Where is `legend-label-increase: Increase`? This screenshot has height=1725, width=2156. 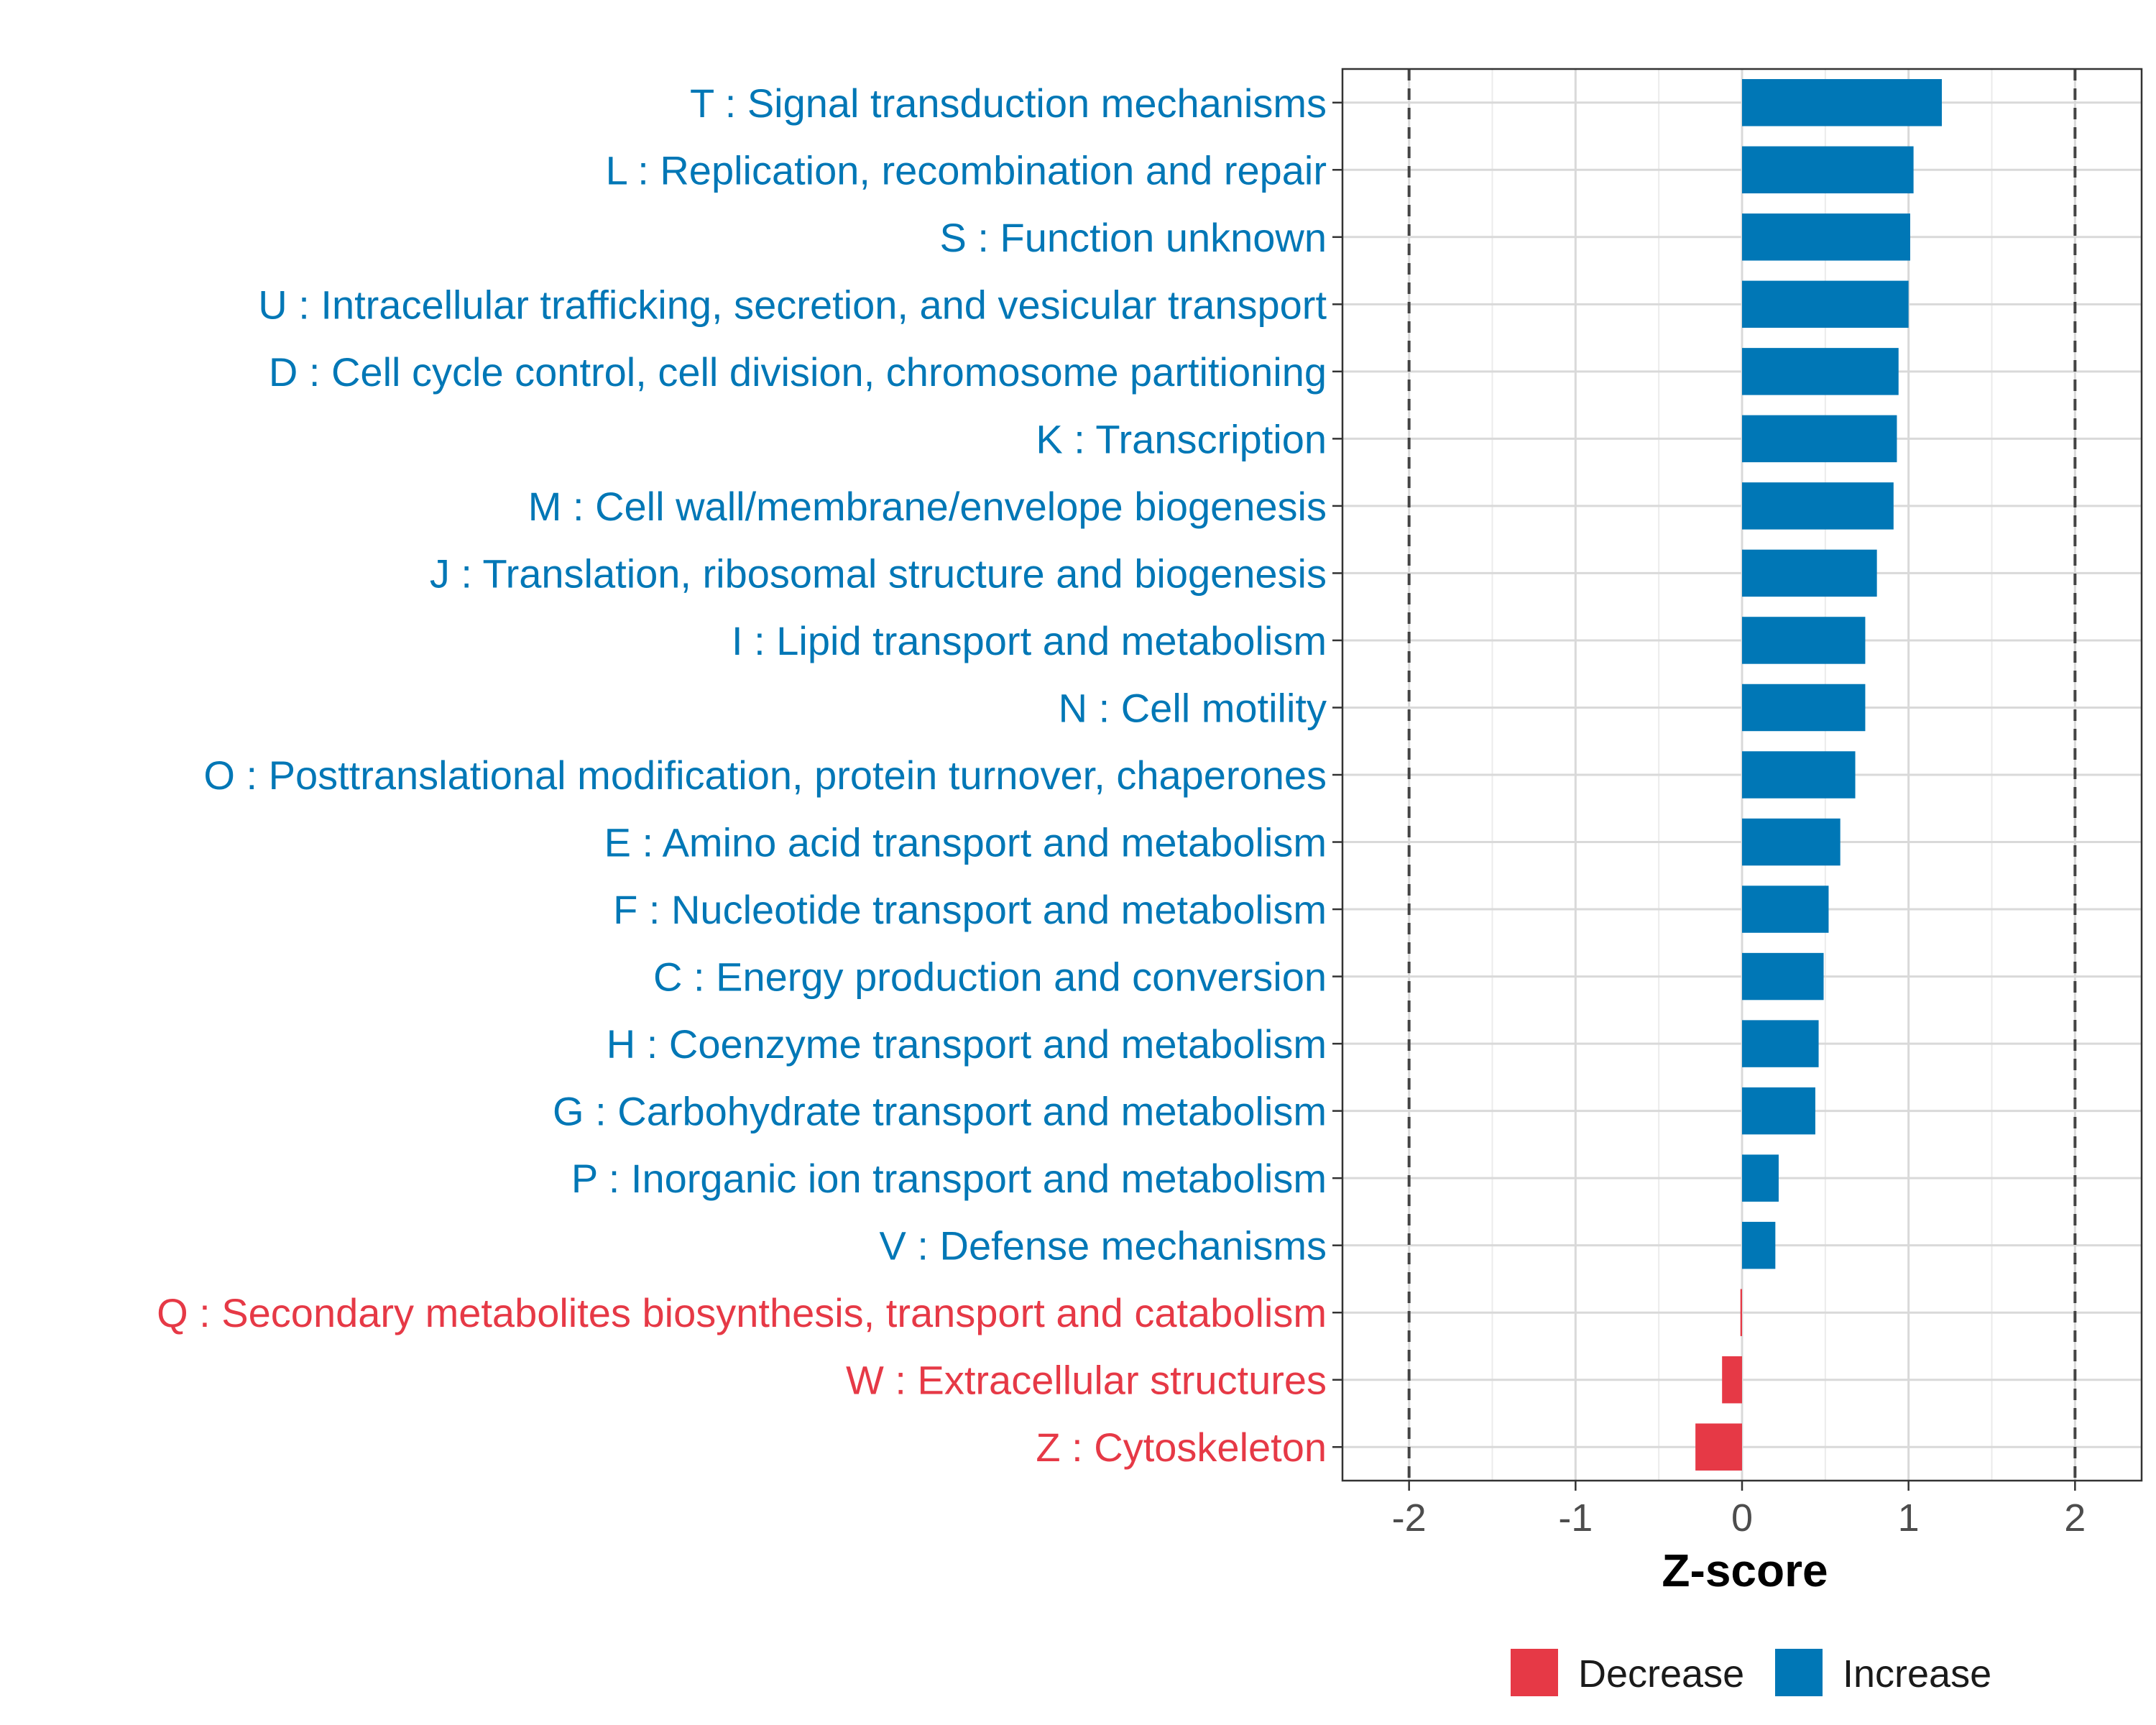 legend-label-increase: Increase is located at coordinates (1917, 1674).